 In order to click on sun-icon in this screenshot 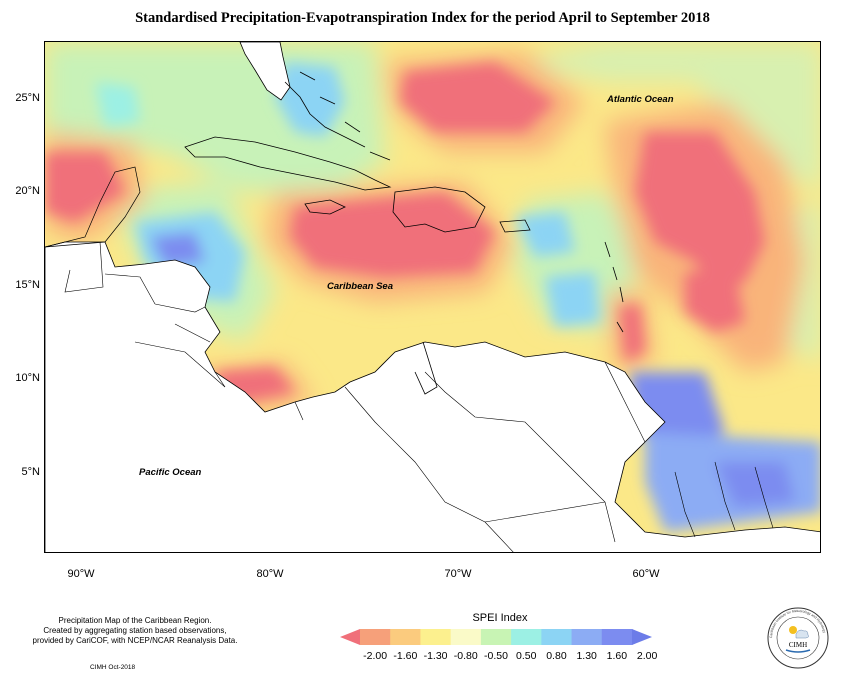, I will do `click(793, 630)`.